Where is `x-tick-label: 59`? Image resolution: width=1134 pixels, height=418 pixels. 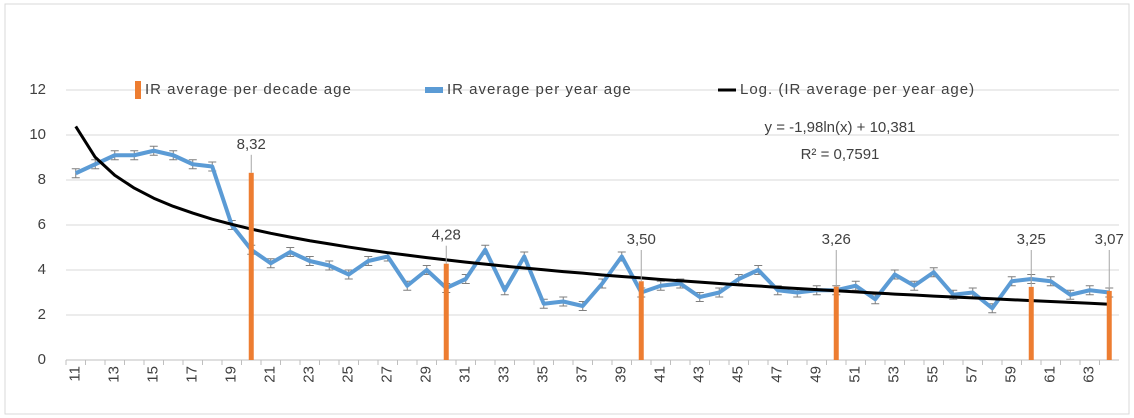
x-tick-label: 59 is located at coordinates (1011, 374).